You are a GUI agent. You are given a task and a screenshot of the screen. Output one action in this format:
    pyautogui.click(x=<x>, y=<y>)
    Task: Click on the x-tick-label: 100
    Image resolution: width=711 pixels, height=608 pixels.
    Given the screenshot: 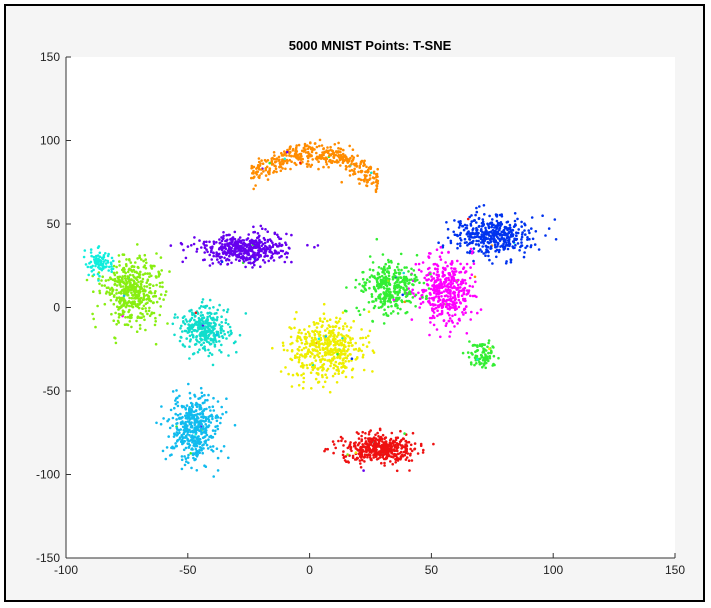 What is the action you would take?
    pyautogui.click(x=553, y=570)
    